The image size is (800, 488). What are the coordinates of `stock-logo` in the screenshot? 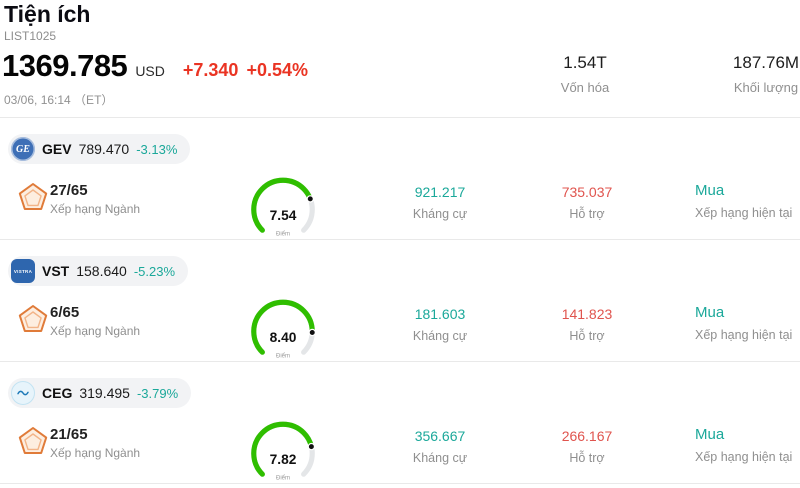 It's located at (23, 393).